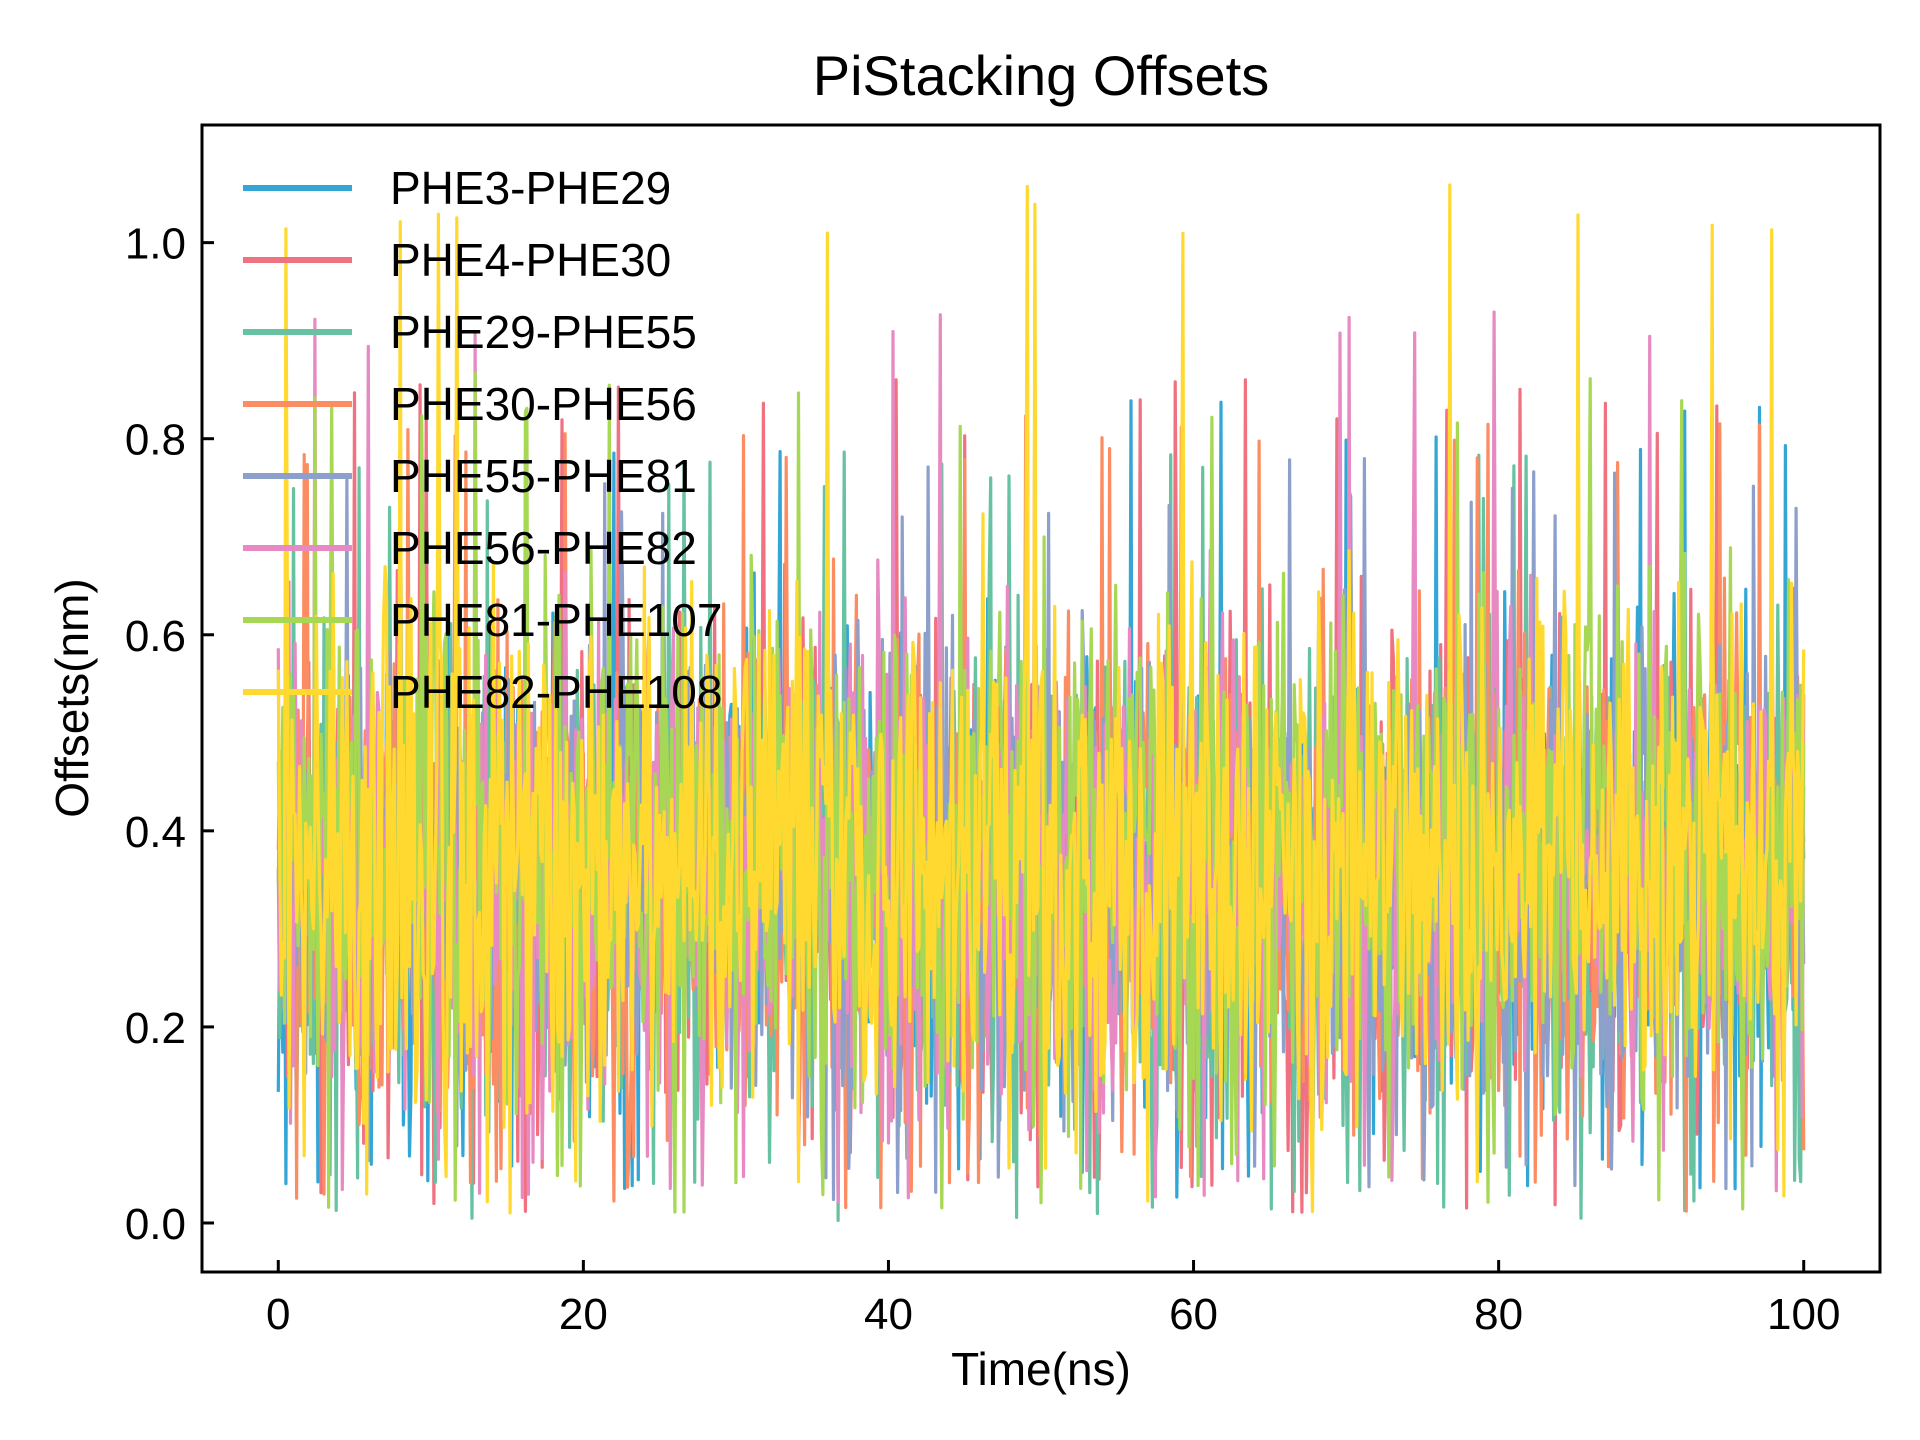 The height and width of the screenshot is (1440, 1920). Describe the element at coordinates (1498, 1314) in the screenshot. I see `x-tick-label: 80` at that location.